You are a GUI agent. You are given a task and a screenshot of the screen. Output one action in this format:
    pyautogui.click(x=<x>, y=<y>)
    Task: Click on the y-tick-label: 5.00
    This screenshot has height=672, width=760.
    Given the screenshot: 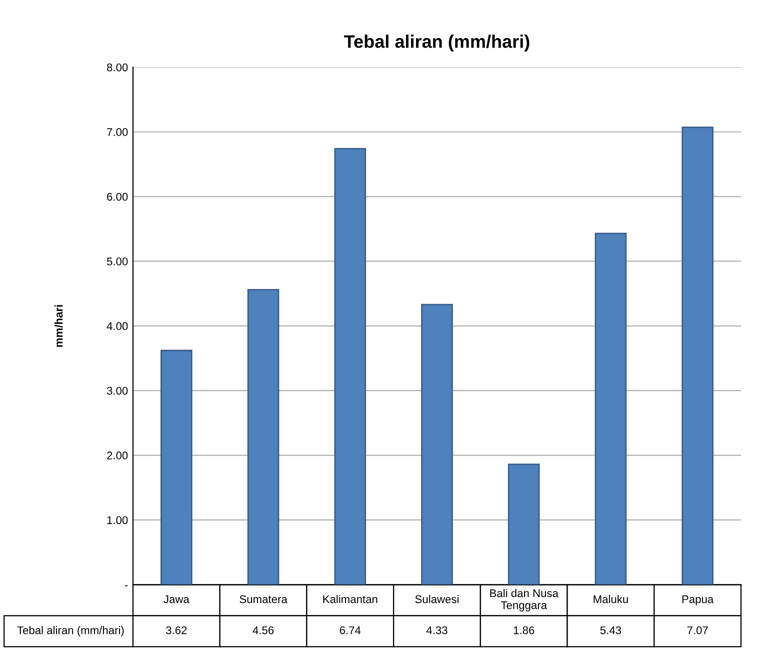 What is the action you would take?
    pyautogui.click(x=117, y=262)
    